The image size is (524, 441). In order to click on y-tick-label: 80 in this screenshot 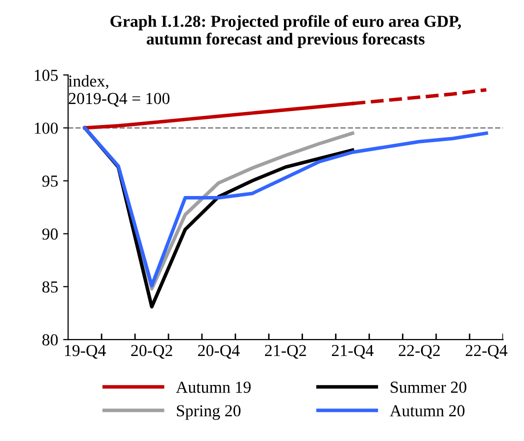, I will do `click(50, 340)`.